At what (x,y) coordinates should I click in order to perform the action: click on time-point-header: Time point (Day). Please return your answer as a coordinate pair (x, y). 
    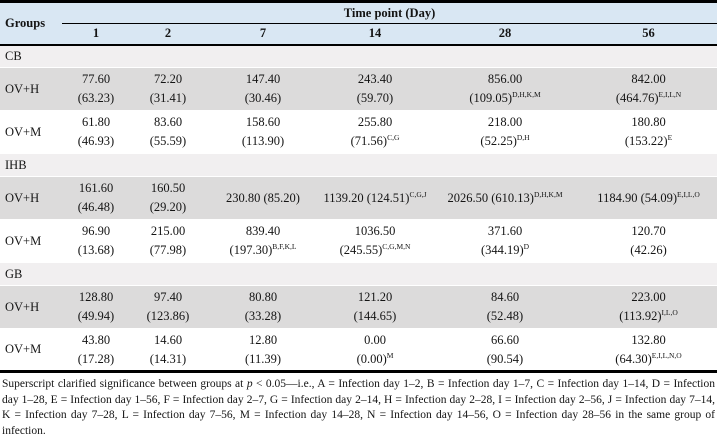
    Looking at the image, I should click on (389, 12).